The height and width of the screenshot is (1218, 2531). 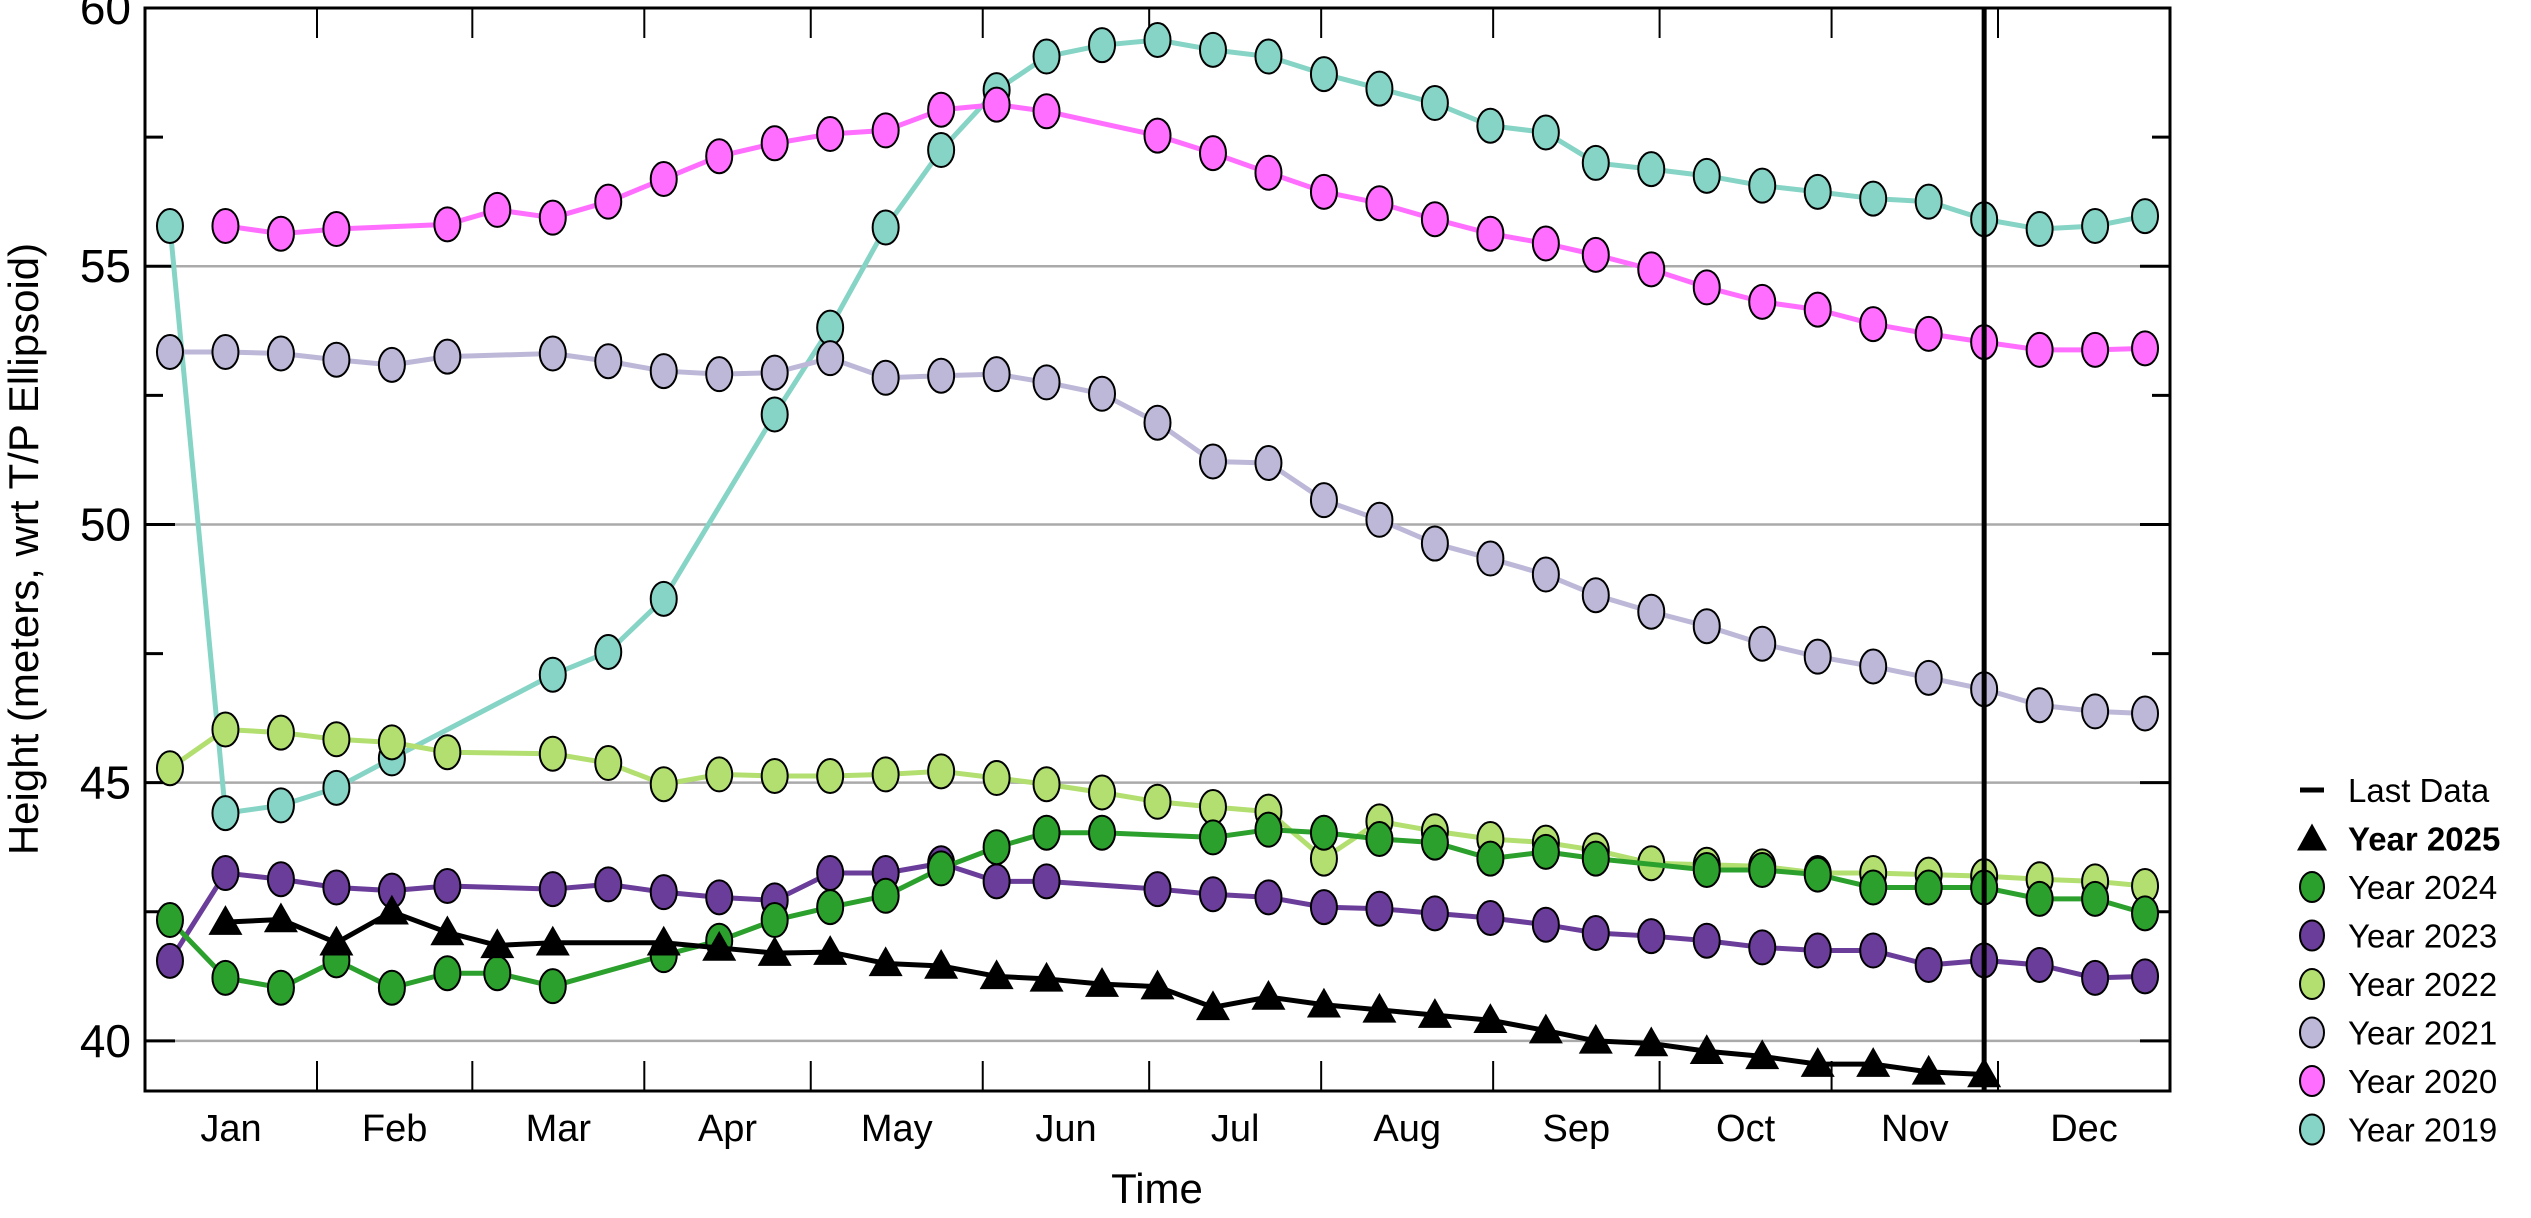 I want to click on legend-item: Year 2019, so click(x=2398, y=1130).